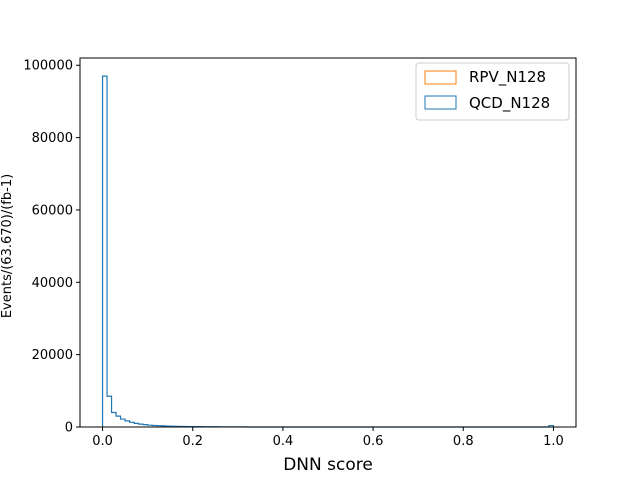 Image resolution: width=640 pixels, height=480 pixels. What do you see at coordinates (52, 355) in the screenshot?
I see `y-tick-label: 20000` at bounding box center [52, 355].